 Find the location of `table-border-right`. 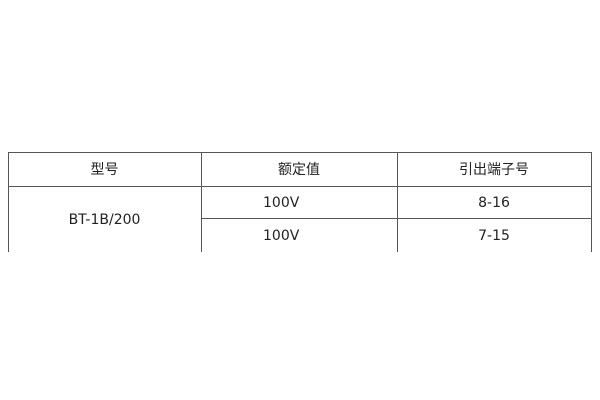

table-border-right is located at coordinates (591, 202).